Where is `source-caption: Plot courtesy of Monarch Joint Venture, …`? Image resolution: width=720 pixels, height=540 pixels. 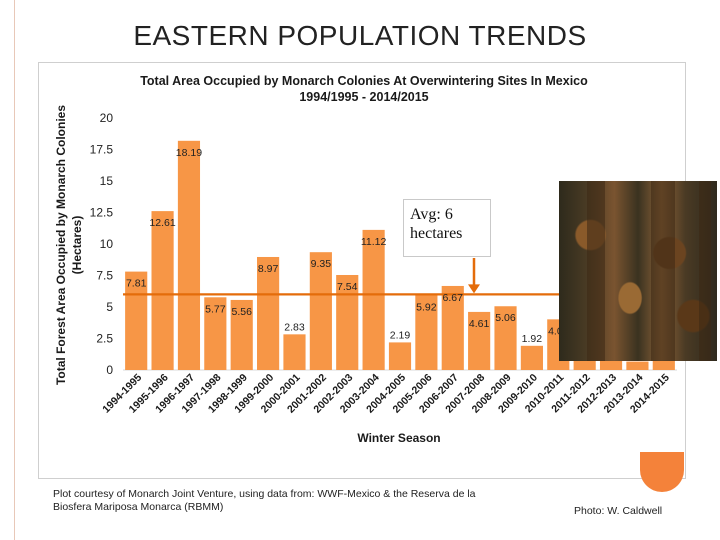
source-caption: Plot courtesy of Monarch Joint Venture, … is located at coordinates (264, 500).